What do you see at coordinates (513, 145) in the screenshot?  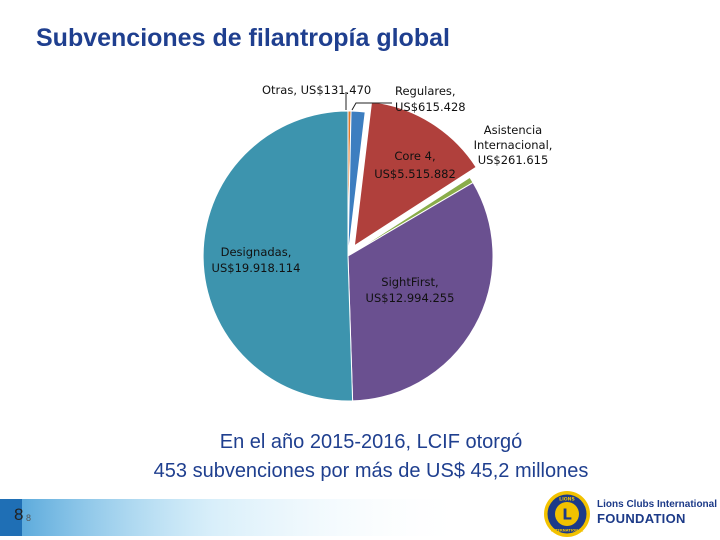 I see `label-asistencia: Asistencia Internacional, US$261.615` at bounding box center [513, 145].